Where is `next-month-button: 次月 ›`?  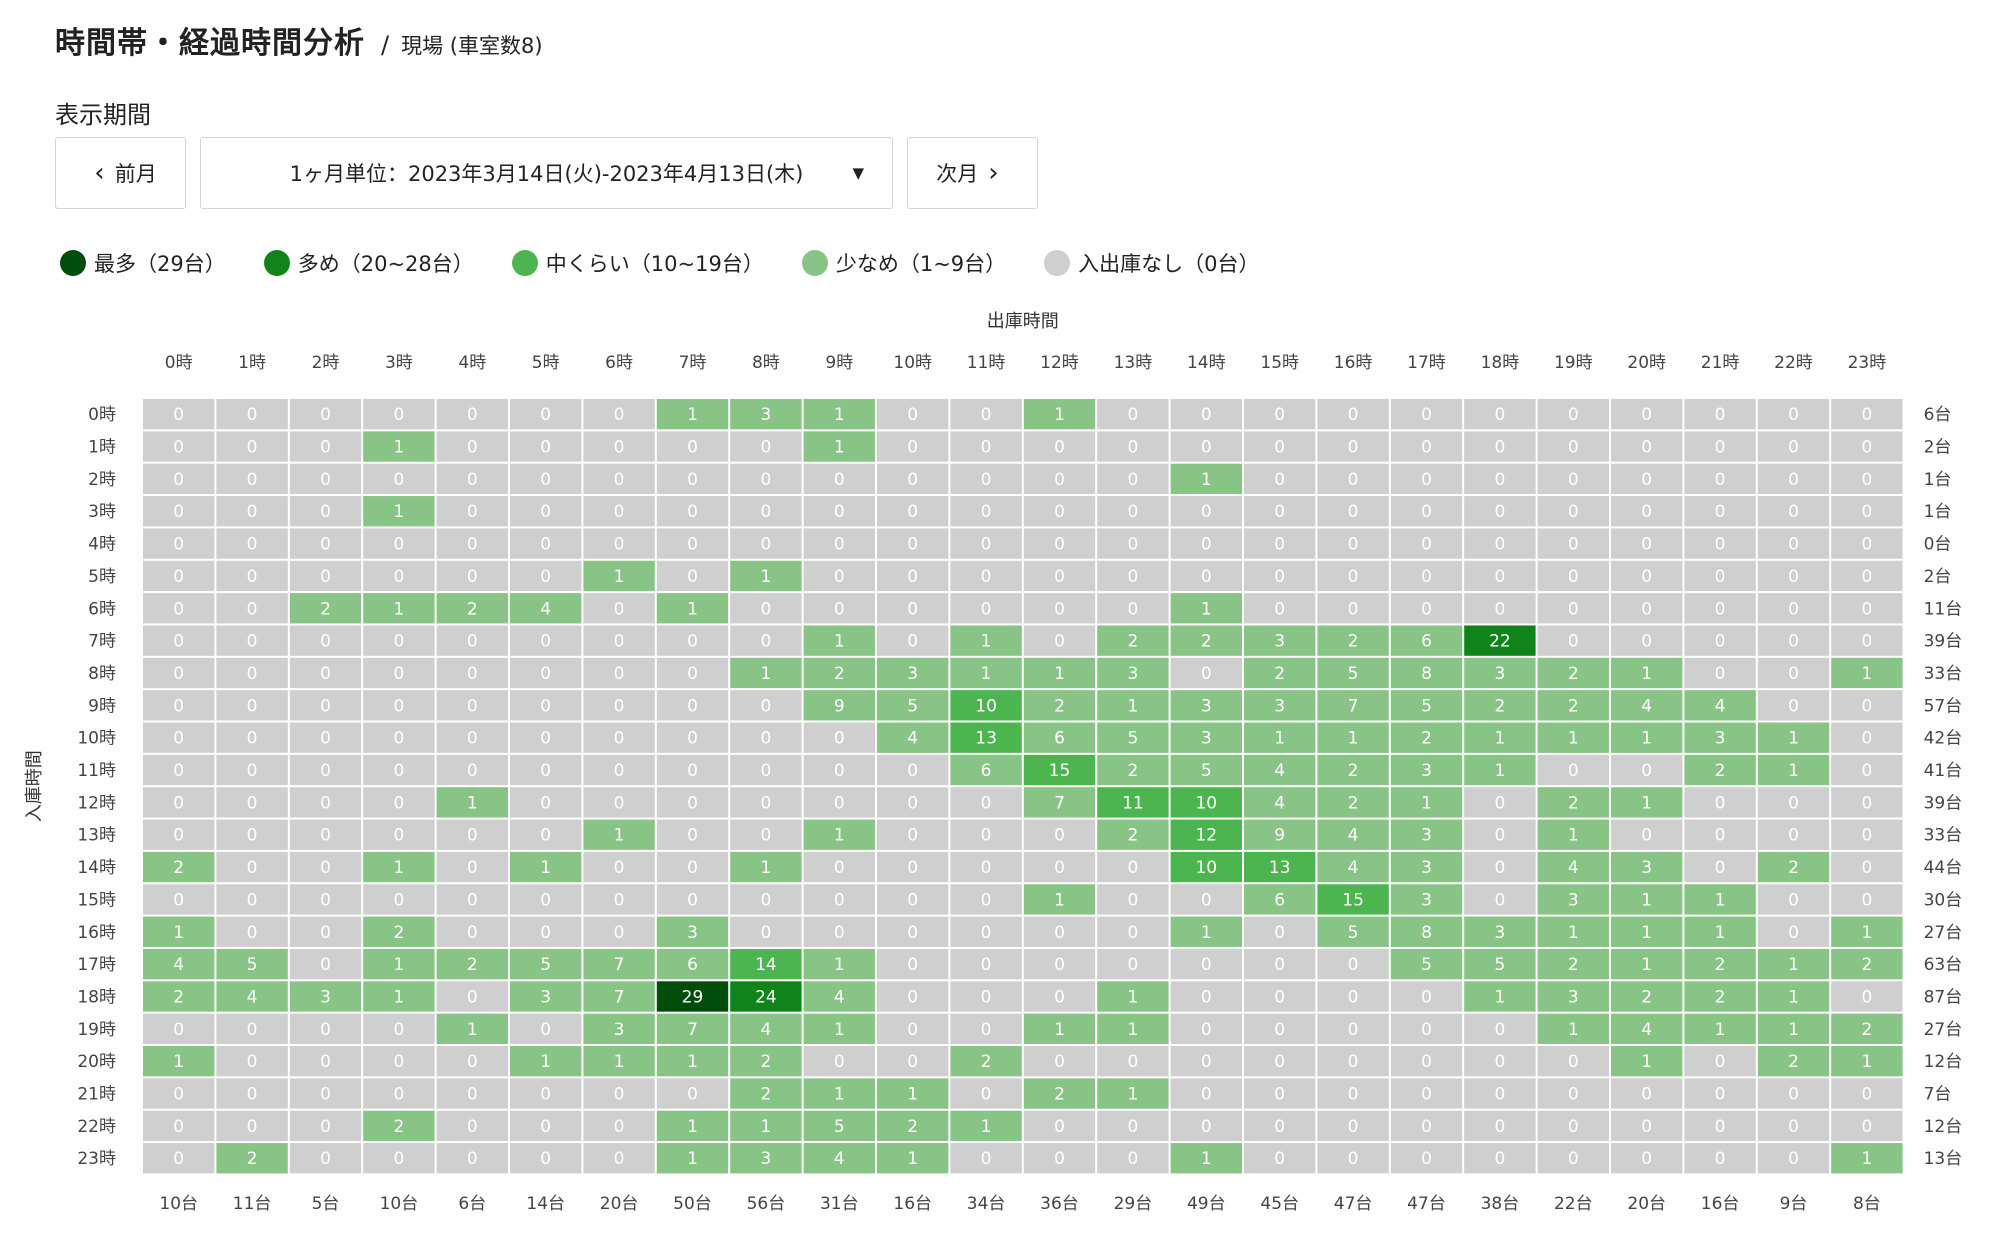
next-month-button: 次月 › is located at coordinates (972, 173).